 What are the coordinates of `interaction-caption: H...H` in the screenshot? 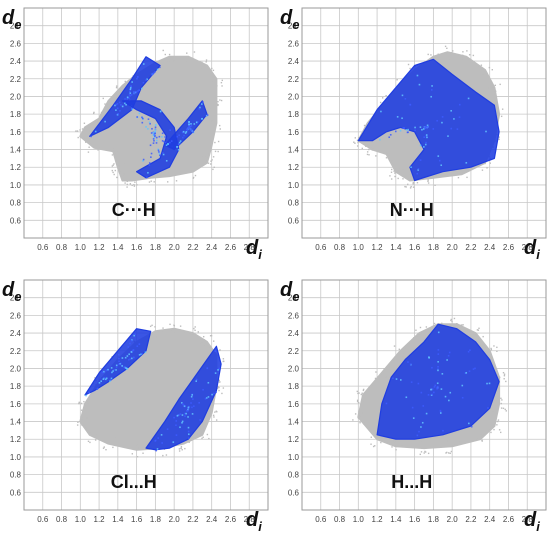 It's located at (411, 482).